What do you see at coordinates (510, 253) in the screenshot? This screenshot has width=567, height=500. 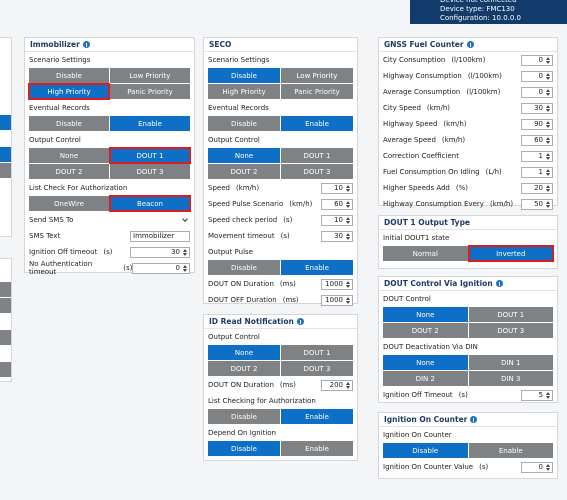 I see `option-button: Inverted` at bounding box center [510, 253].